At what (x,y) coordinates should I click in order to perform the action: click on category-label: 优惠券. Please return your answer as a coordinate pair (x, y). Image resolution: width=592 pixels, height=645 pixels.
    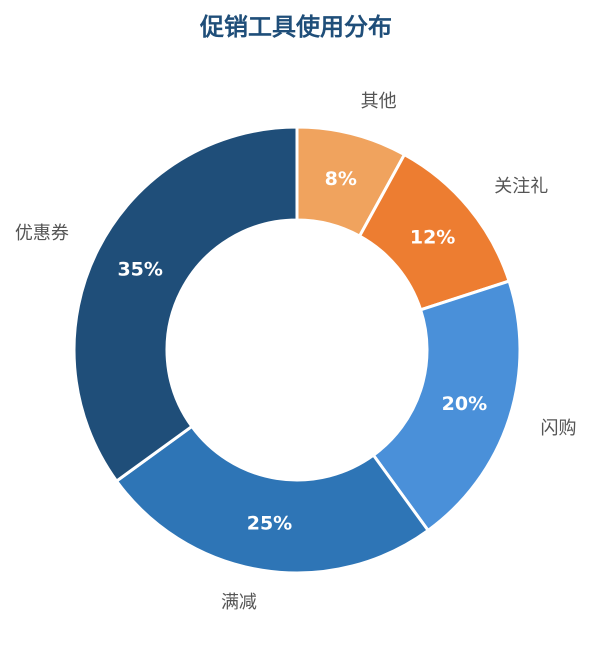
    Looking at the image, I should click on (42, 233).